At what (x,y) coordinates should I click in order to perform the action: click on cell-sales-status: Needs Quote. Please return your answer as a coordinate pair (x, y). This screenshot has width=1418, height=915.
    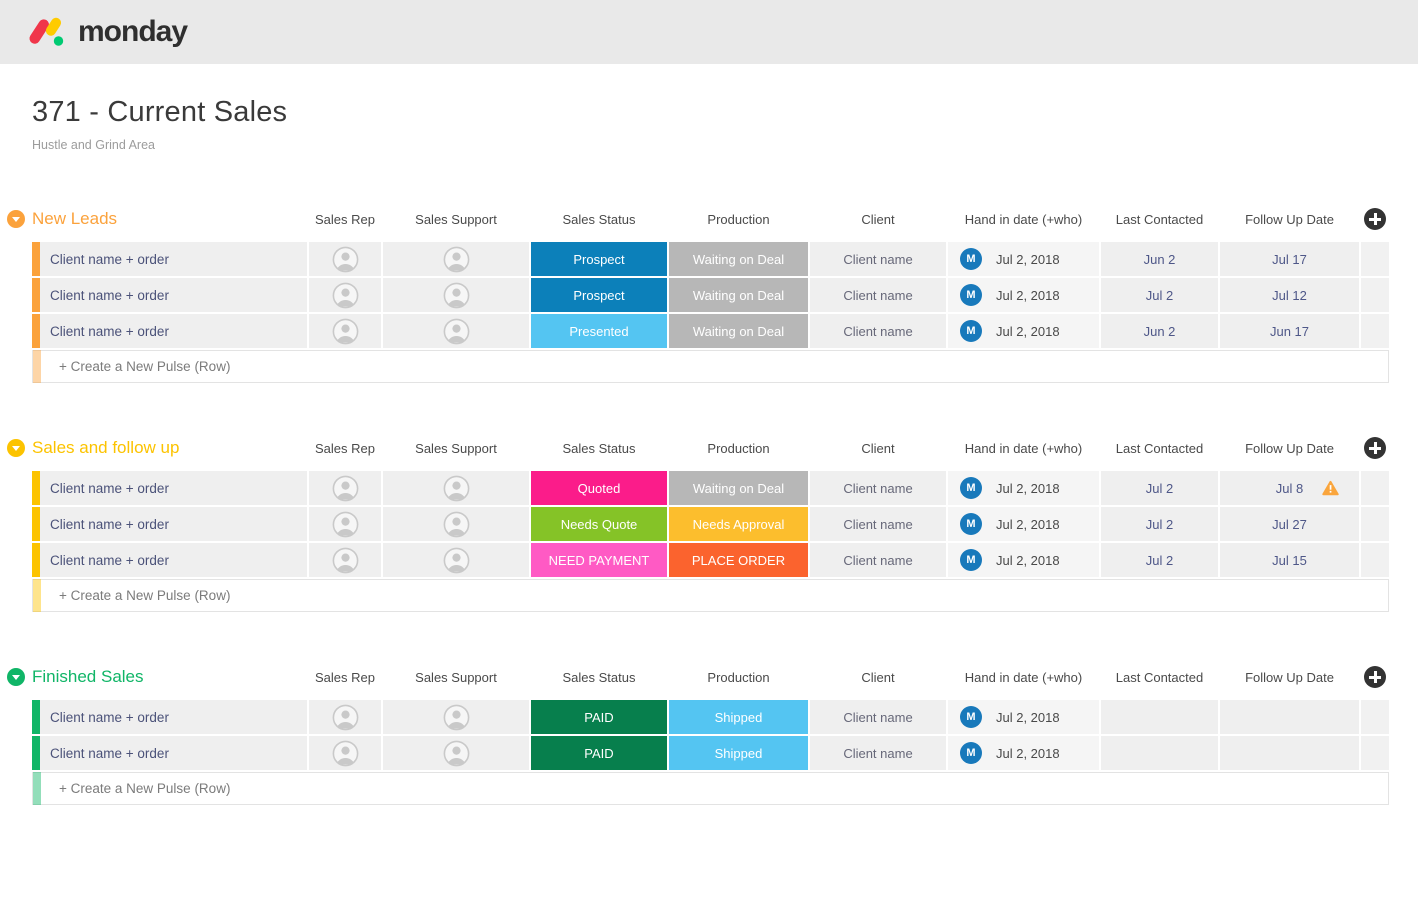
    Looking at the image, I should click on (599, 524).